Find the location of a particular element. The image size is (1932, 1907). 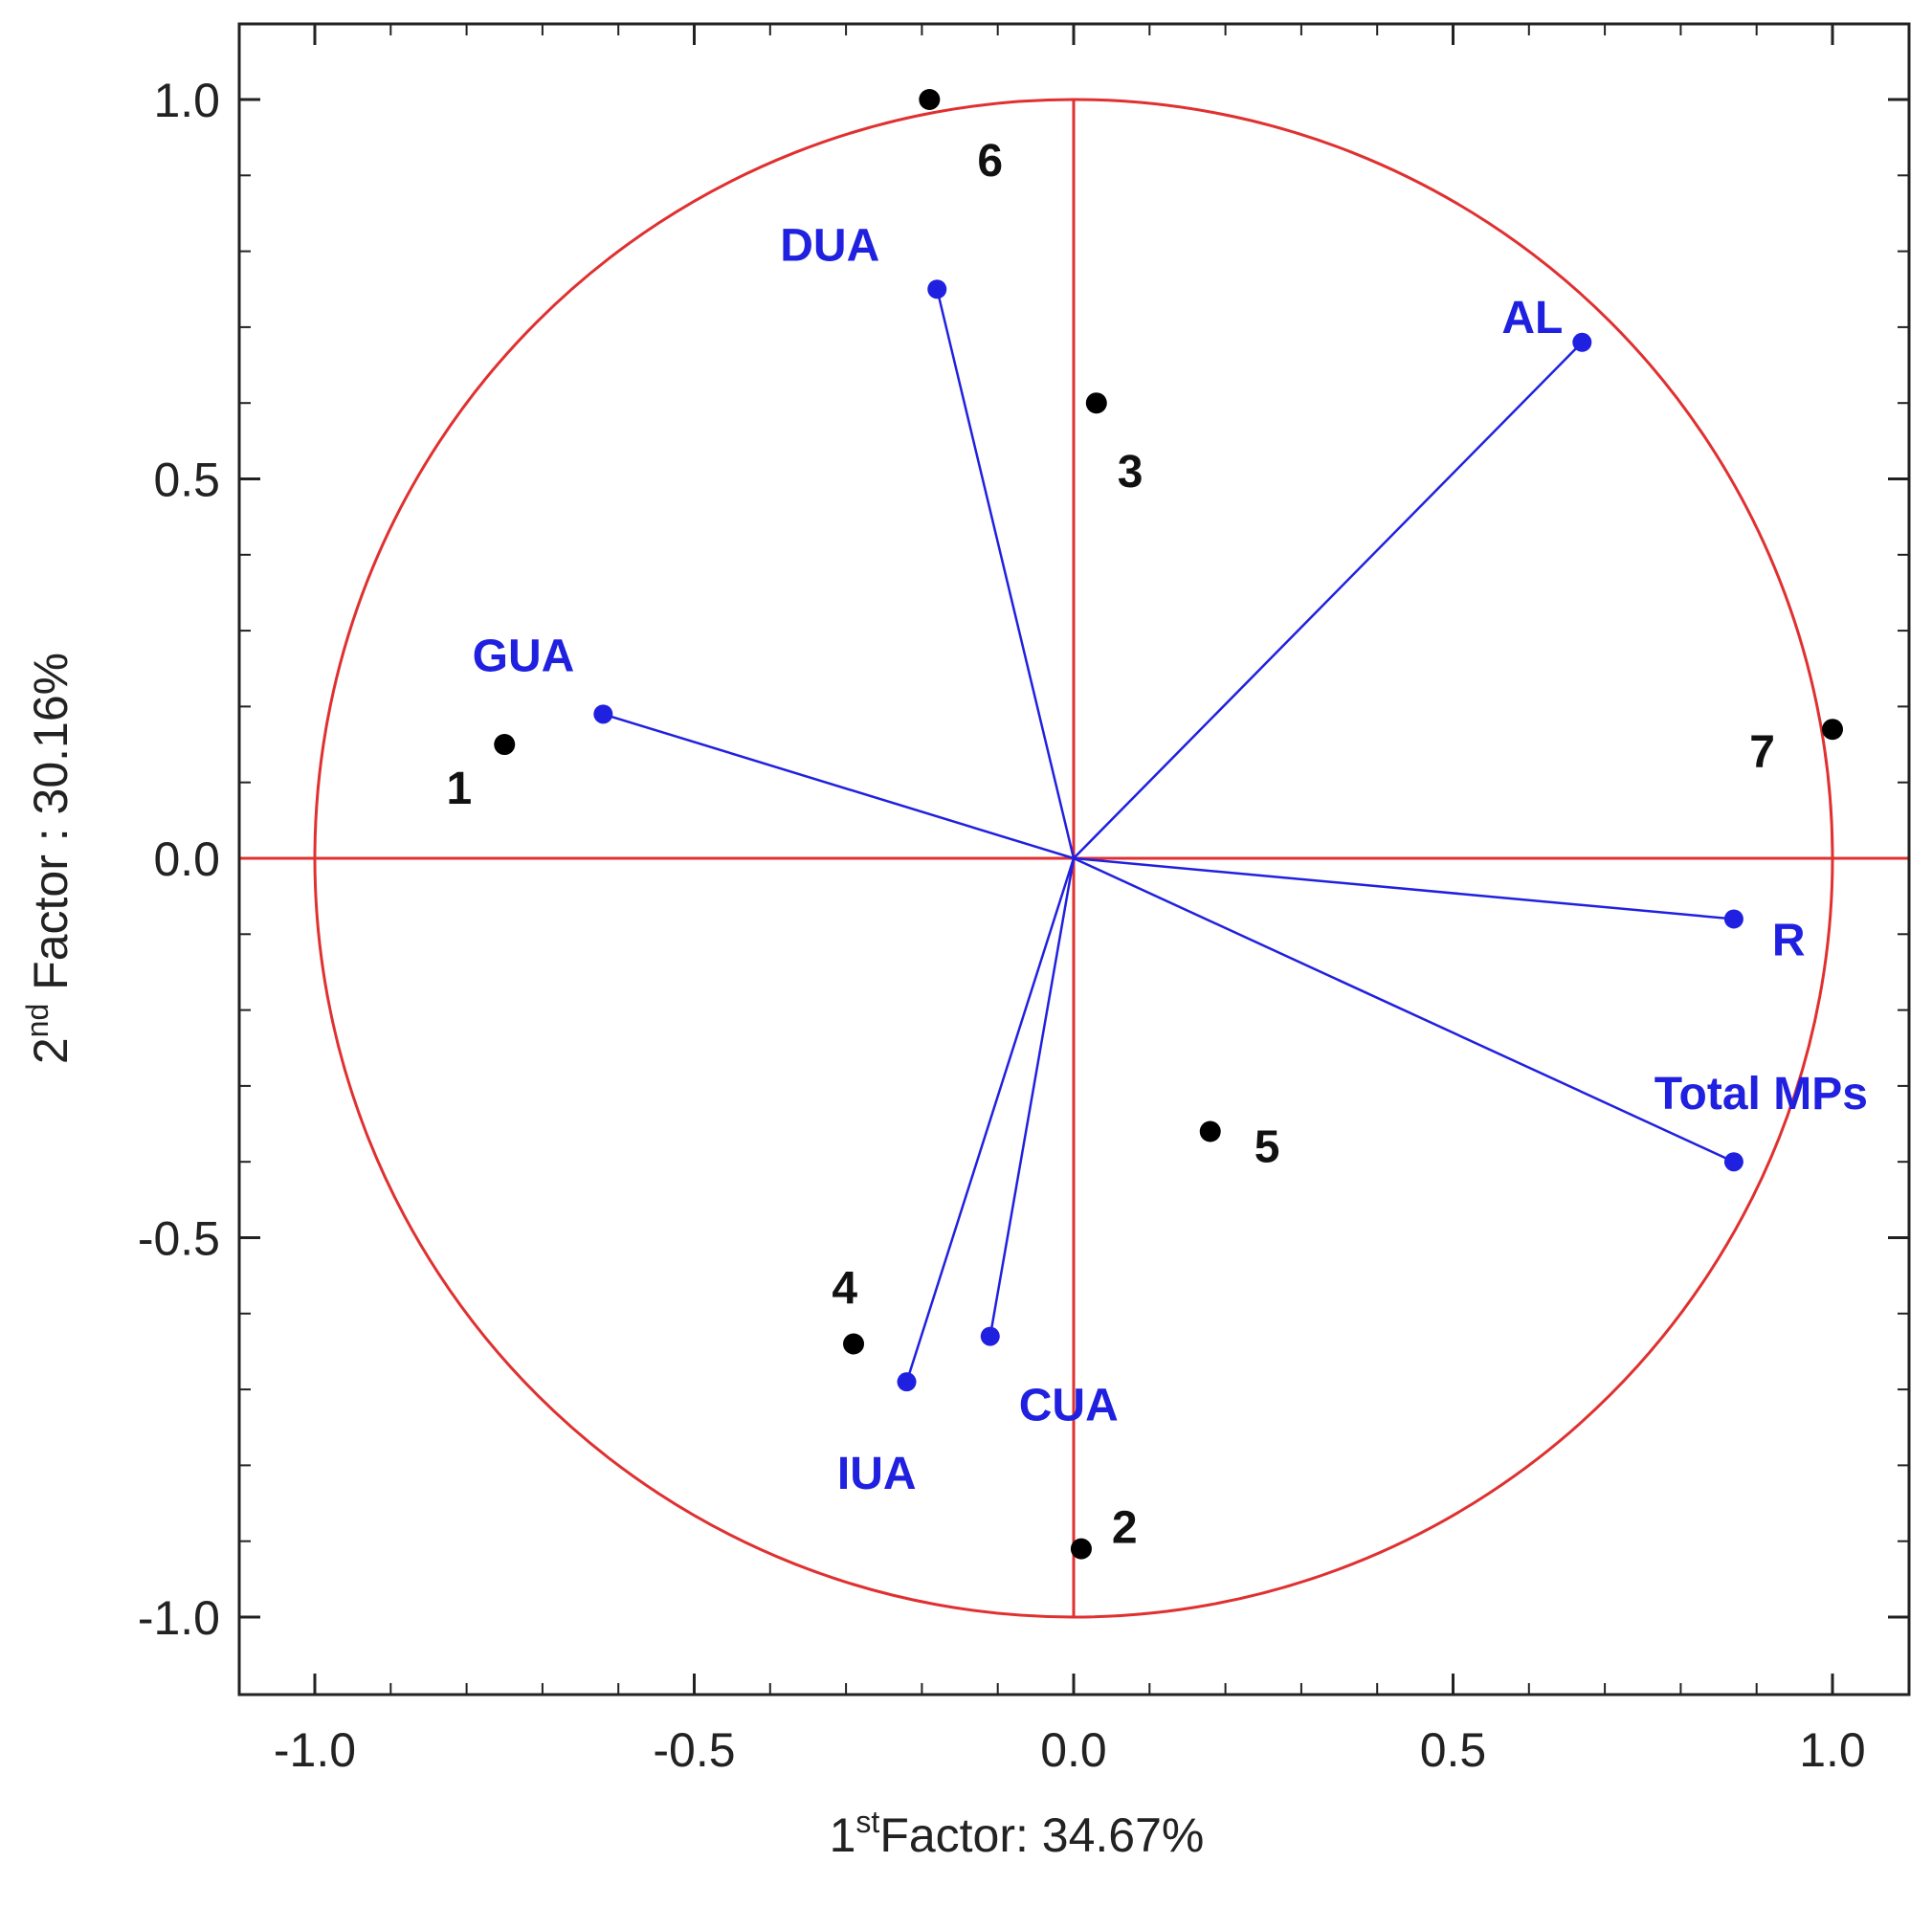

y-axis-title-sup: nd is located at coordinates (37, 1021).